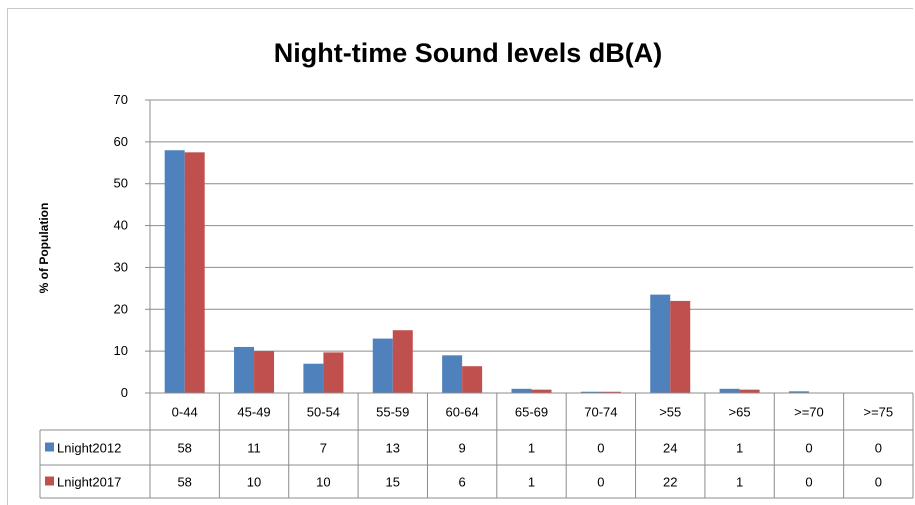  I want to click on table-cell: 6, so click(462, 482).